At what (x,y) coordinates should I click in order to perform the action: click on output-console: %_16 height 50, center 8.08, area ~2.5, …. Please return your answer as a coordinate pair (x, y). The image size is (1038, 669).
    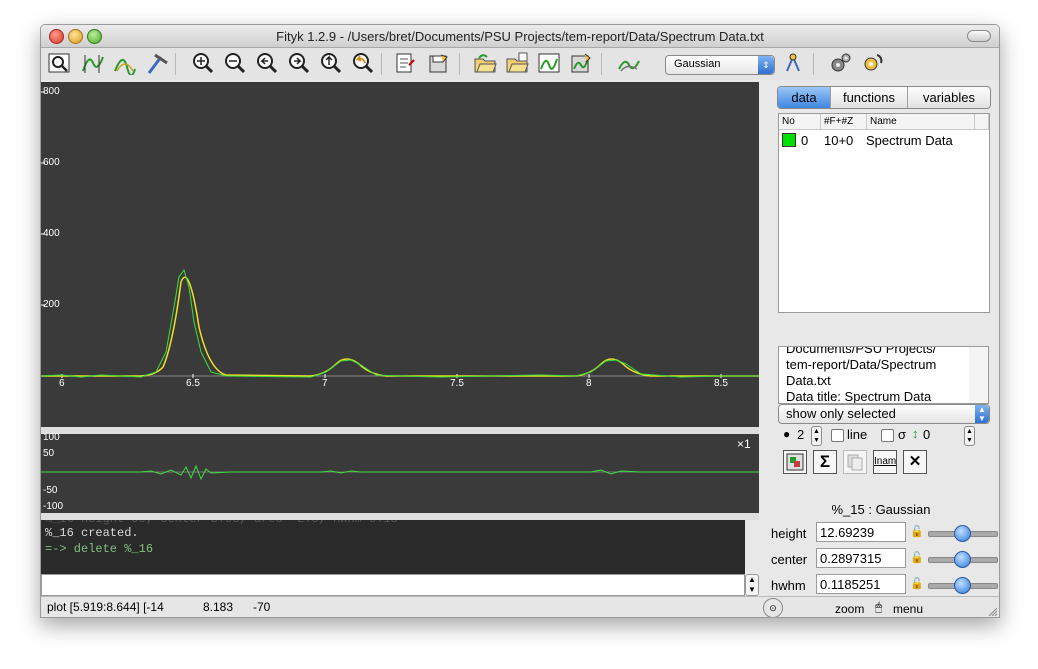
    Looking at the image, I should click on (393, 547).